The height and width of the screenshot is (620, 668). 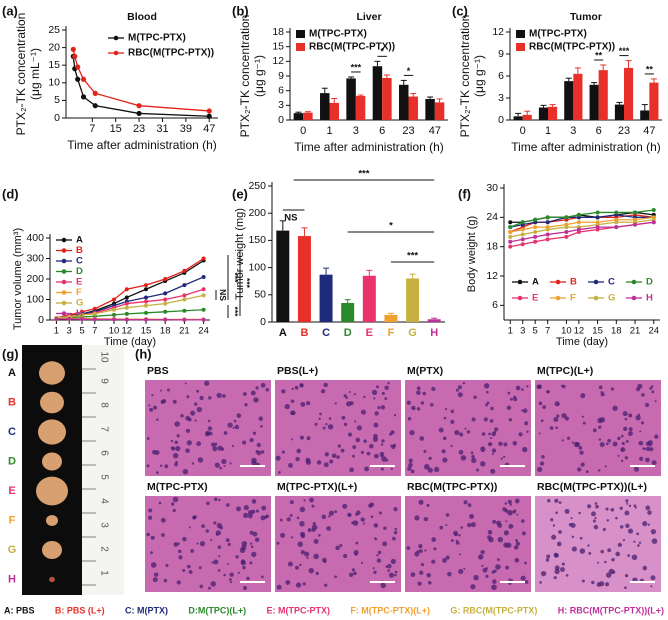 What do you see at coordinates (338, 544) in the screenshot?
I see `histology-image` at bounding box center [338, 544].